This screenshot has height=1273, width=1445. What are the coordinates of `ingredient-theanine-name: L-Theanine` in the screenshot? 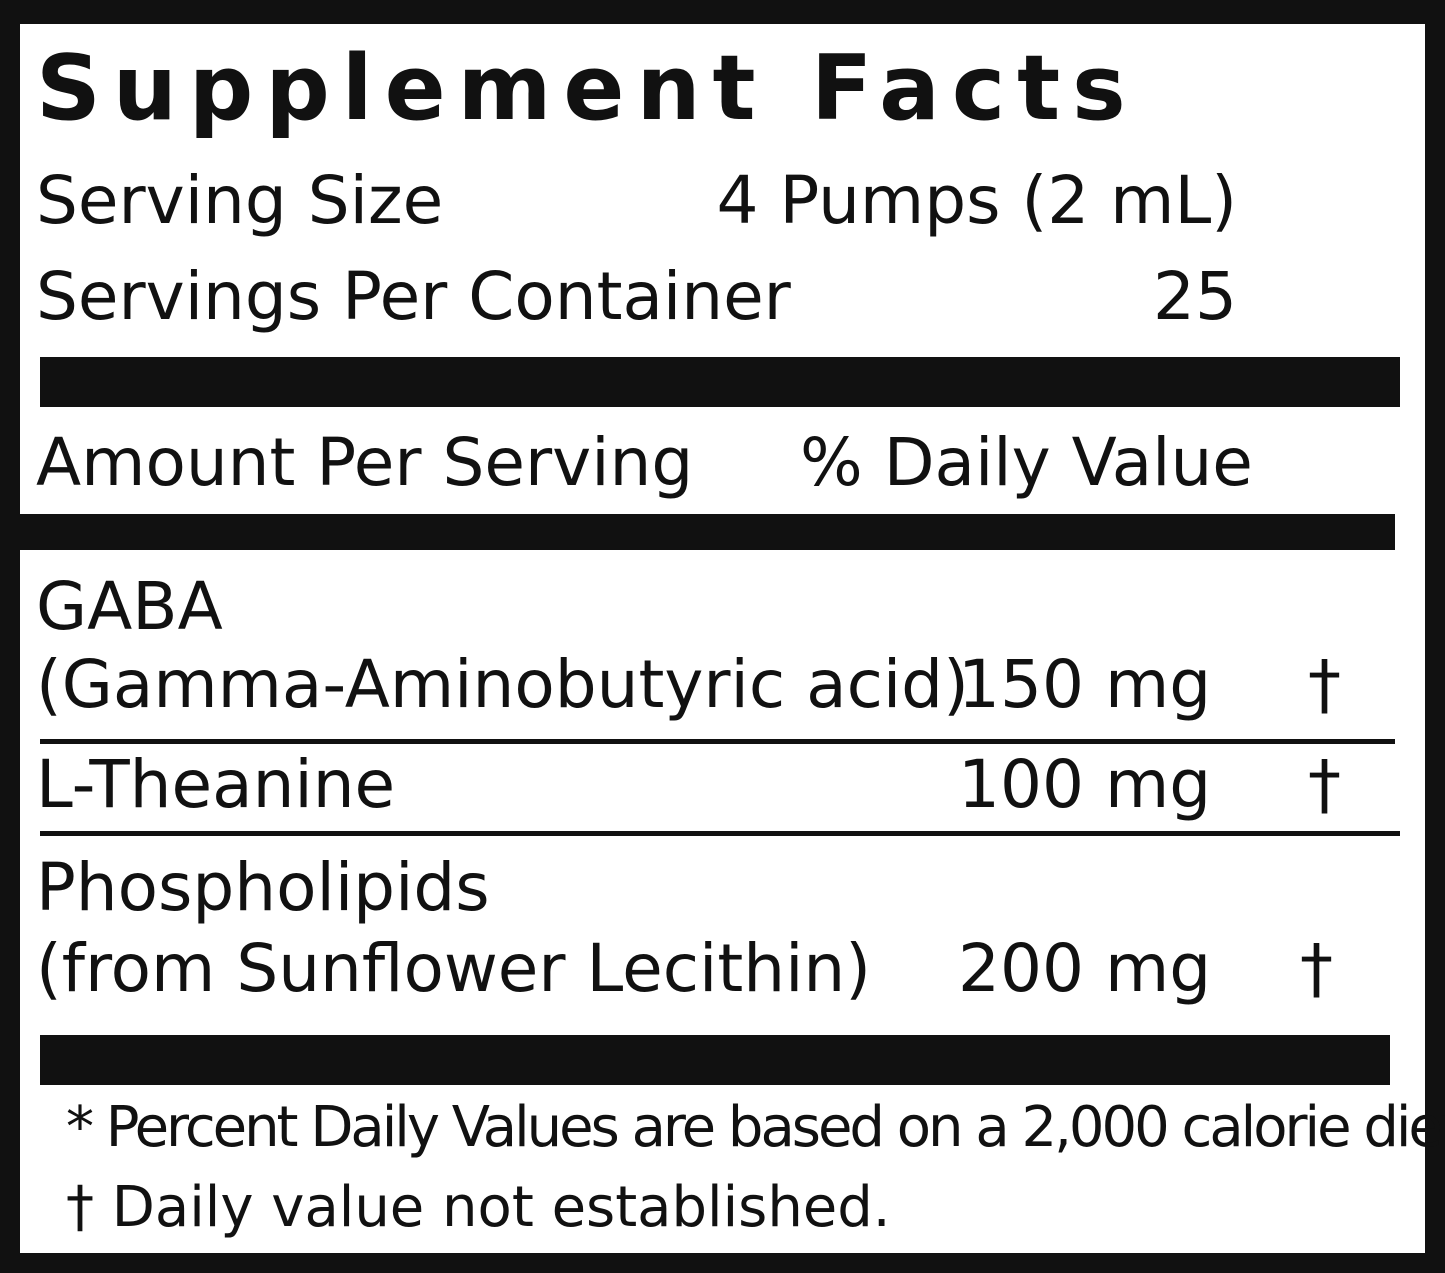 It's located at (216, 784).